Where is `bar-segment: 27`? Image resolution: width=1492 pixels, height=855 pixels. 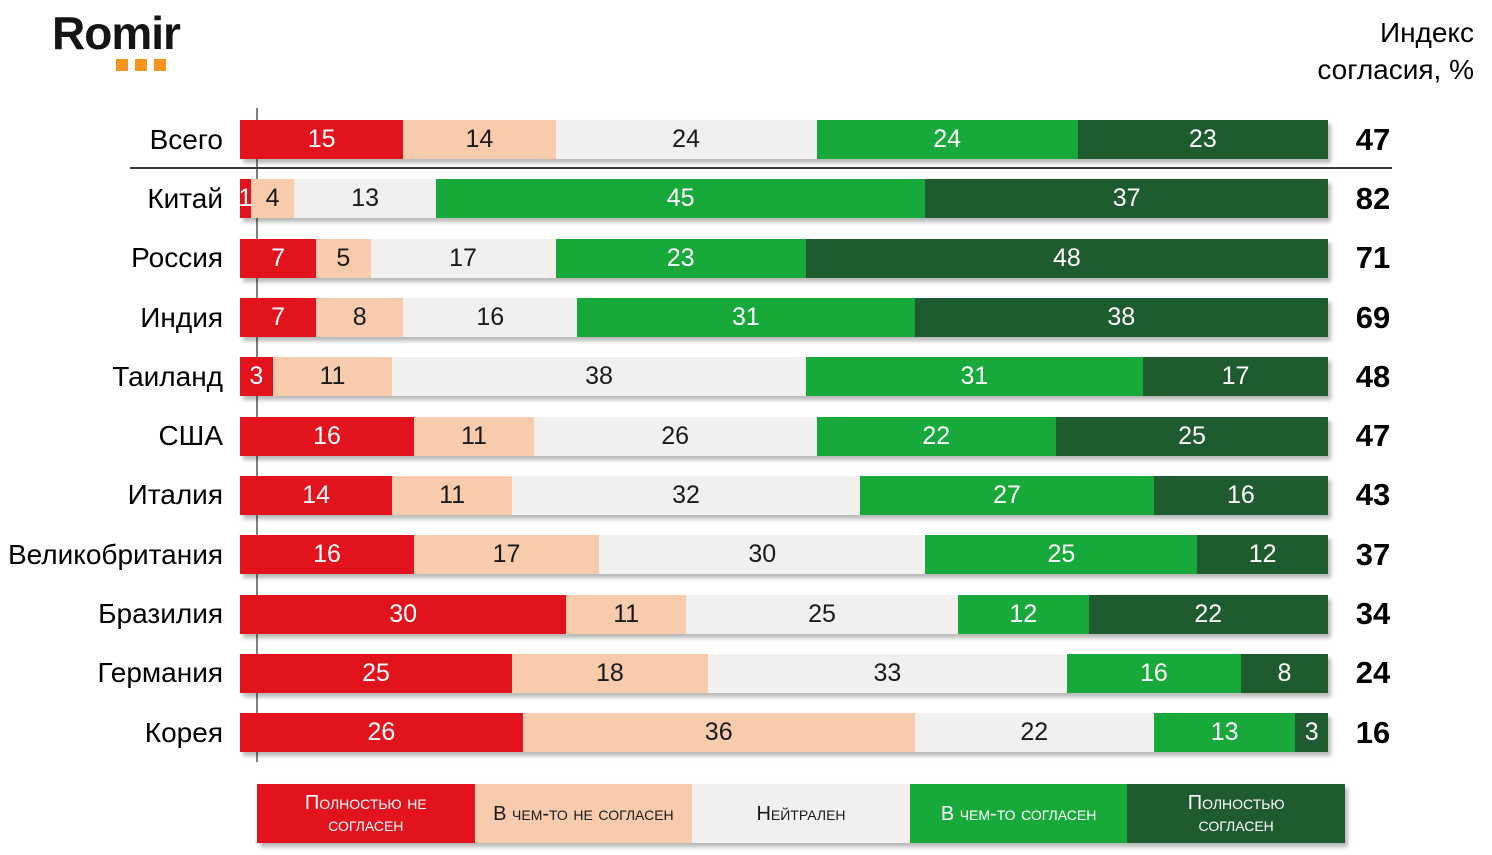 bar-segment: 27 is located at coordinates (1007, 495).